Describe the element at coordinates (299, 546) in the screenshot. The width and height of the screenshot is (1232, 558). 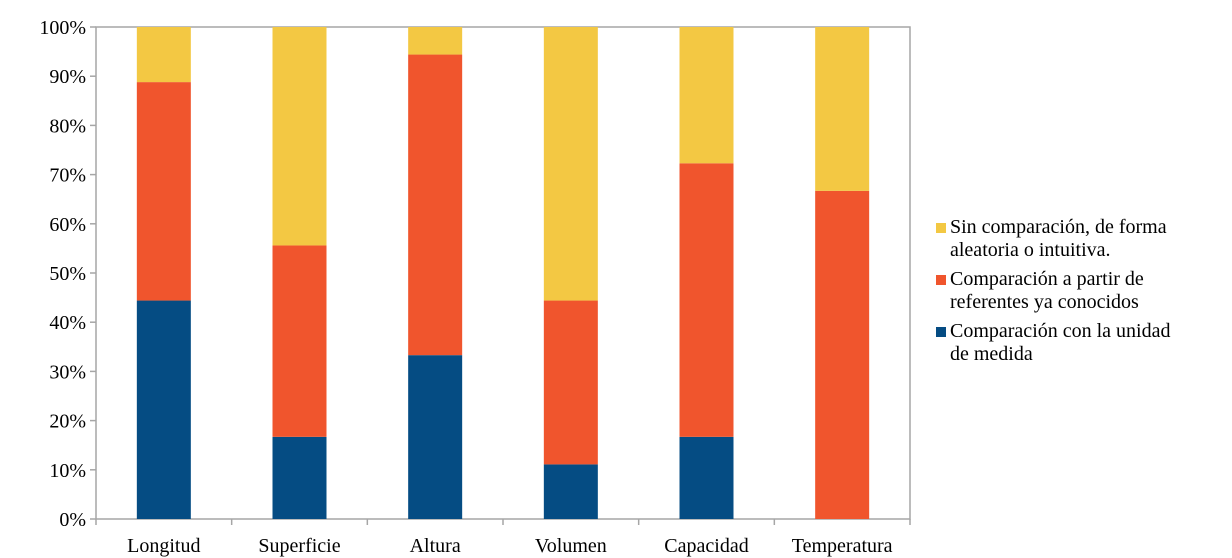
I see `x-tick-label: Superficie` at that location.